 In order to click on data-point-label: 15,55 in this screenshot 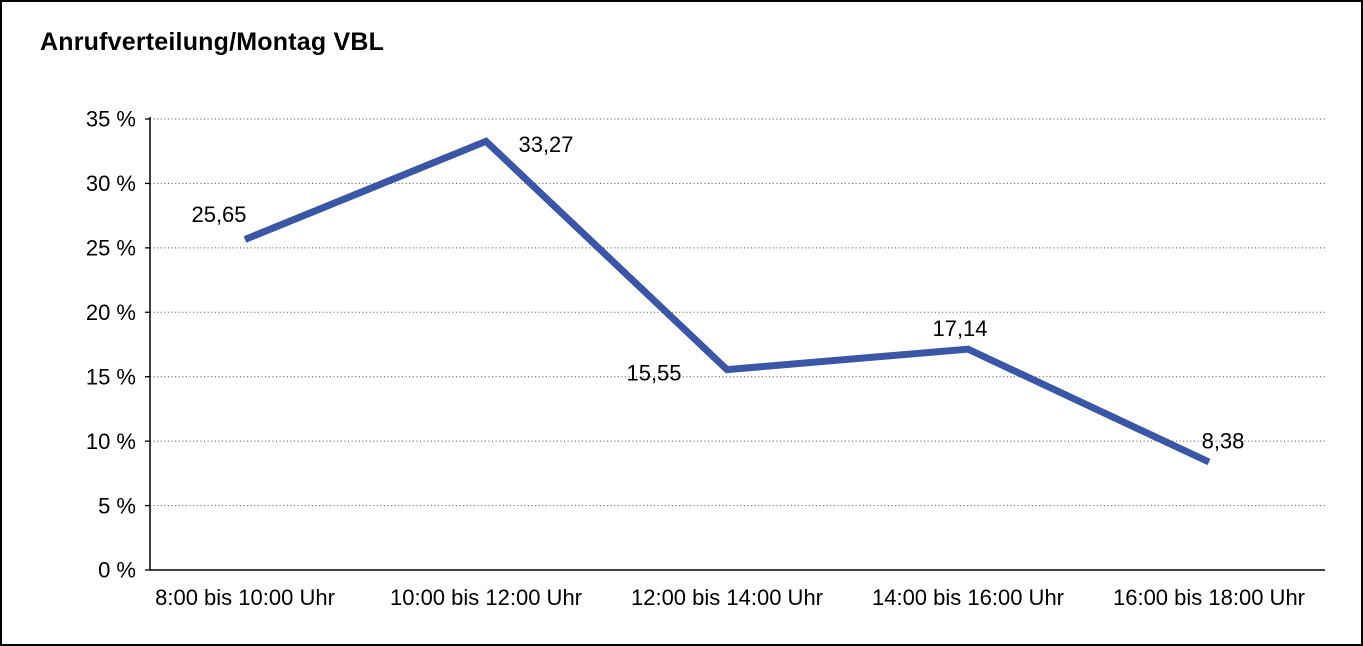, I will do `click(653, 372)`.